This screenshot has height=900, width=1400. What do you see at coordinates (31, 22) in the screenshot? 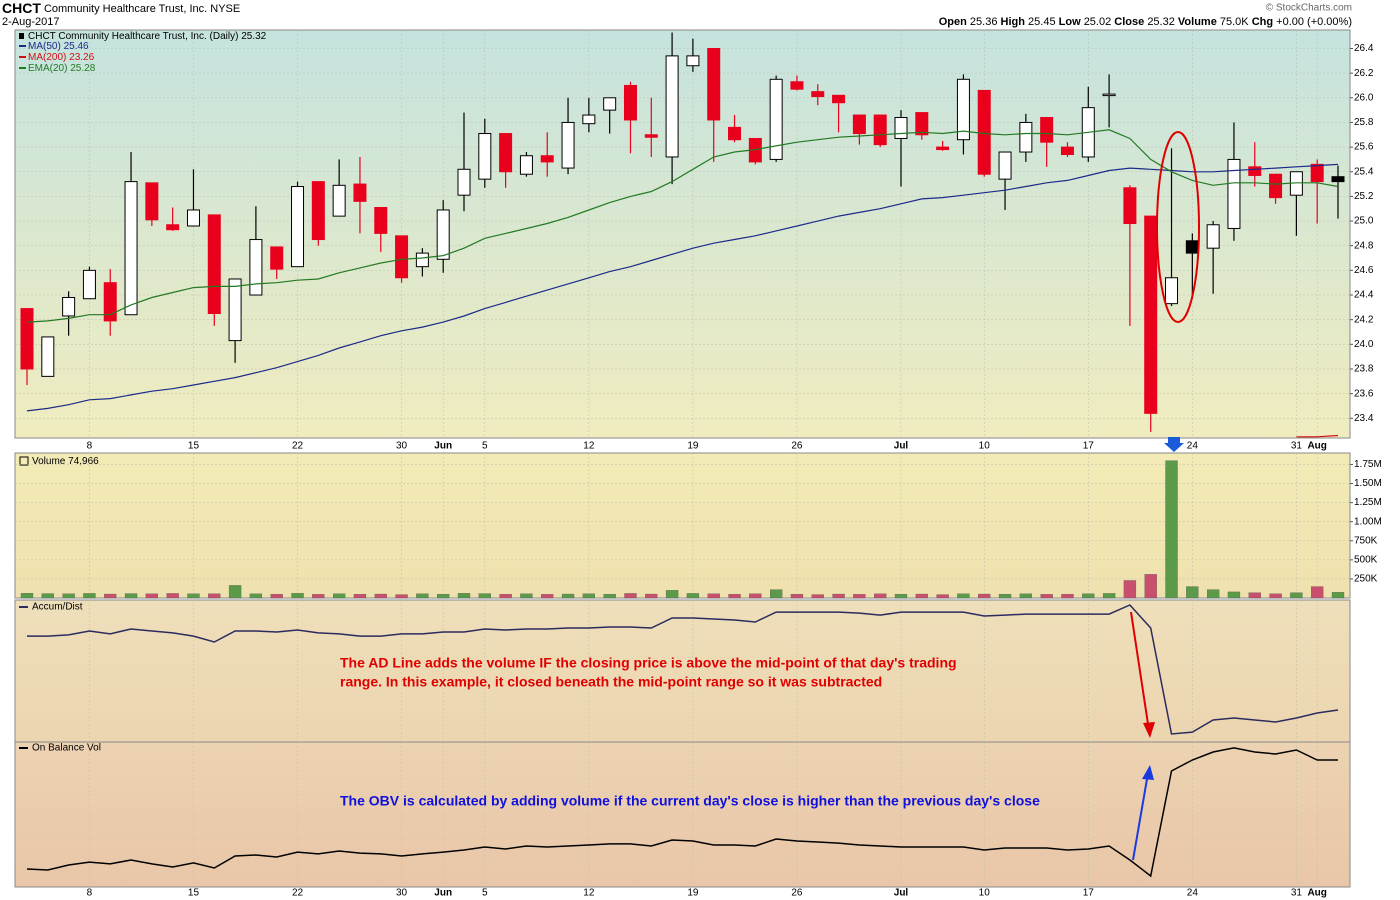
I see `date: 2-Aug-2017` at bounding box center [31, 22].